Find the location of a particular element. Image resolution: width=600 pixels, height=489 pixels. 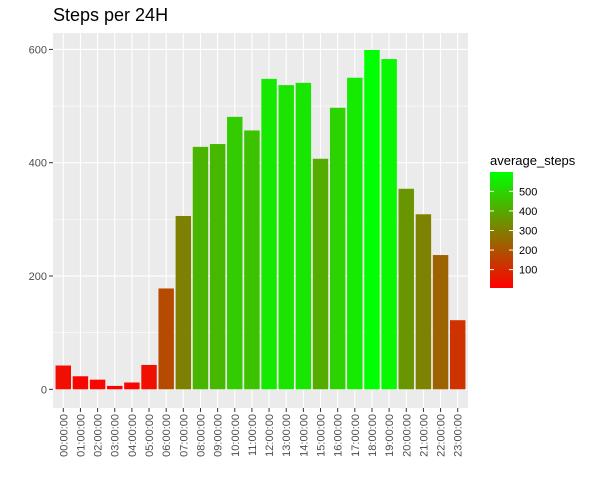

y-tick-label: 0 is located at coordinates (44, 390).